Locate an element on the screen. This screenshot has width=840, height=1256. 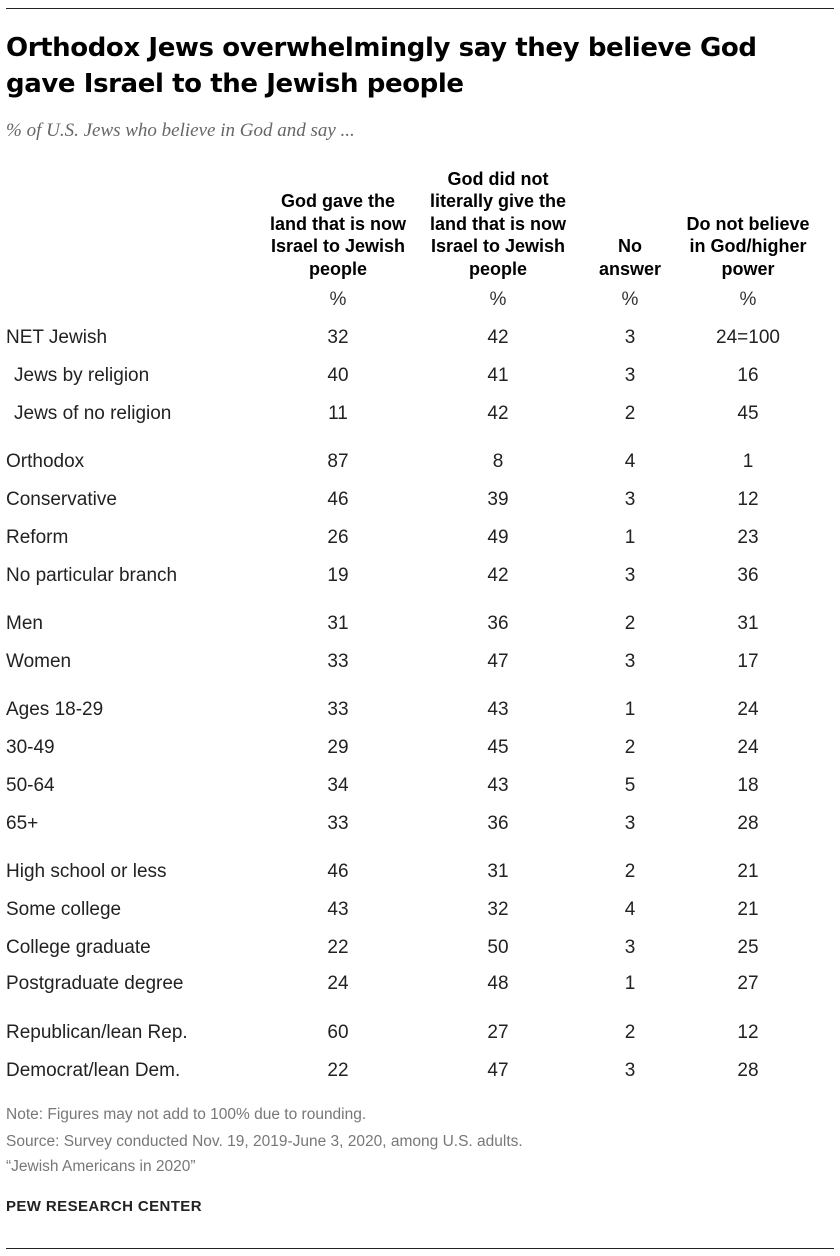
table-cell: 19 is located at coordinates (338, 575).